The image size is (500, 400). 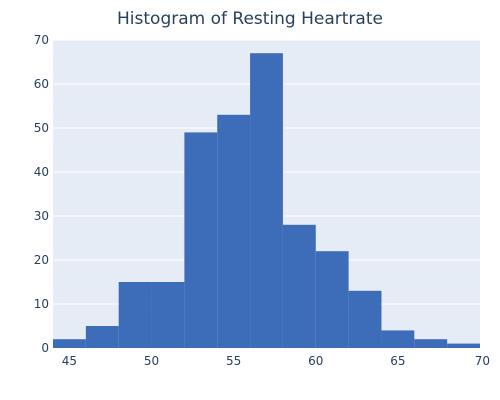 I want to click on y-tick-label: 0, so click(x=45, y=348).